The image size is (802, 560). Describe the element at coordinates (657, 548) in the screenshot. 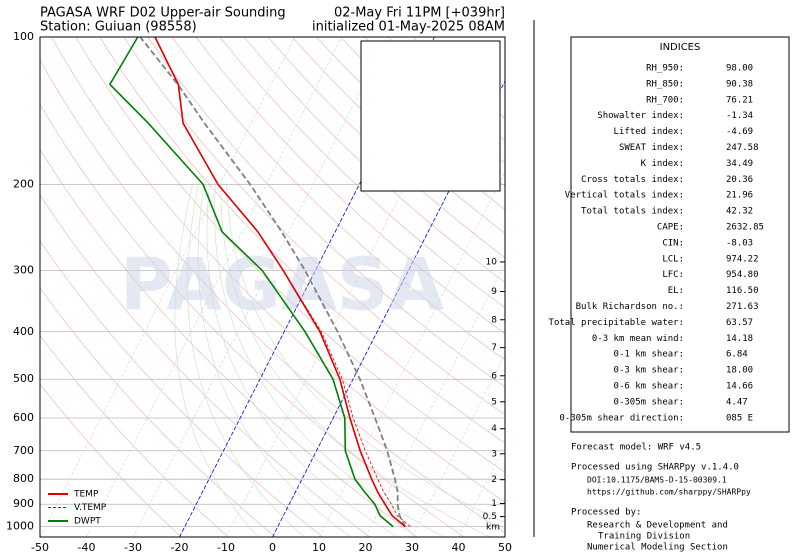

I see `footer-line: Numerical Modeling Section` at that location.